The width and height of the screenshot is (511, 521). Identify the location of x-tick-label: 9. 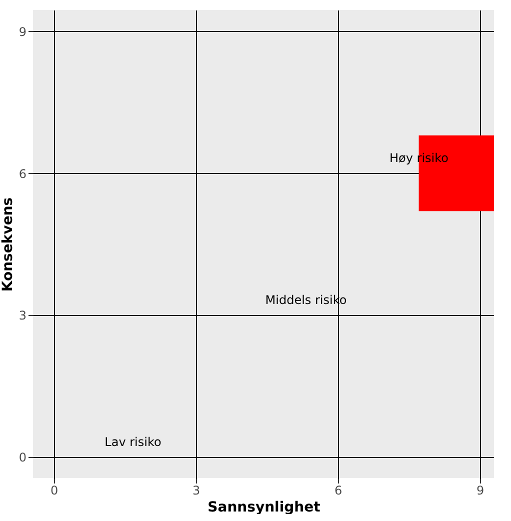
(480, 491).